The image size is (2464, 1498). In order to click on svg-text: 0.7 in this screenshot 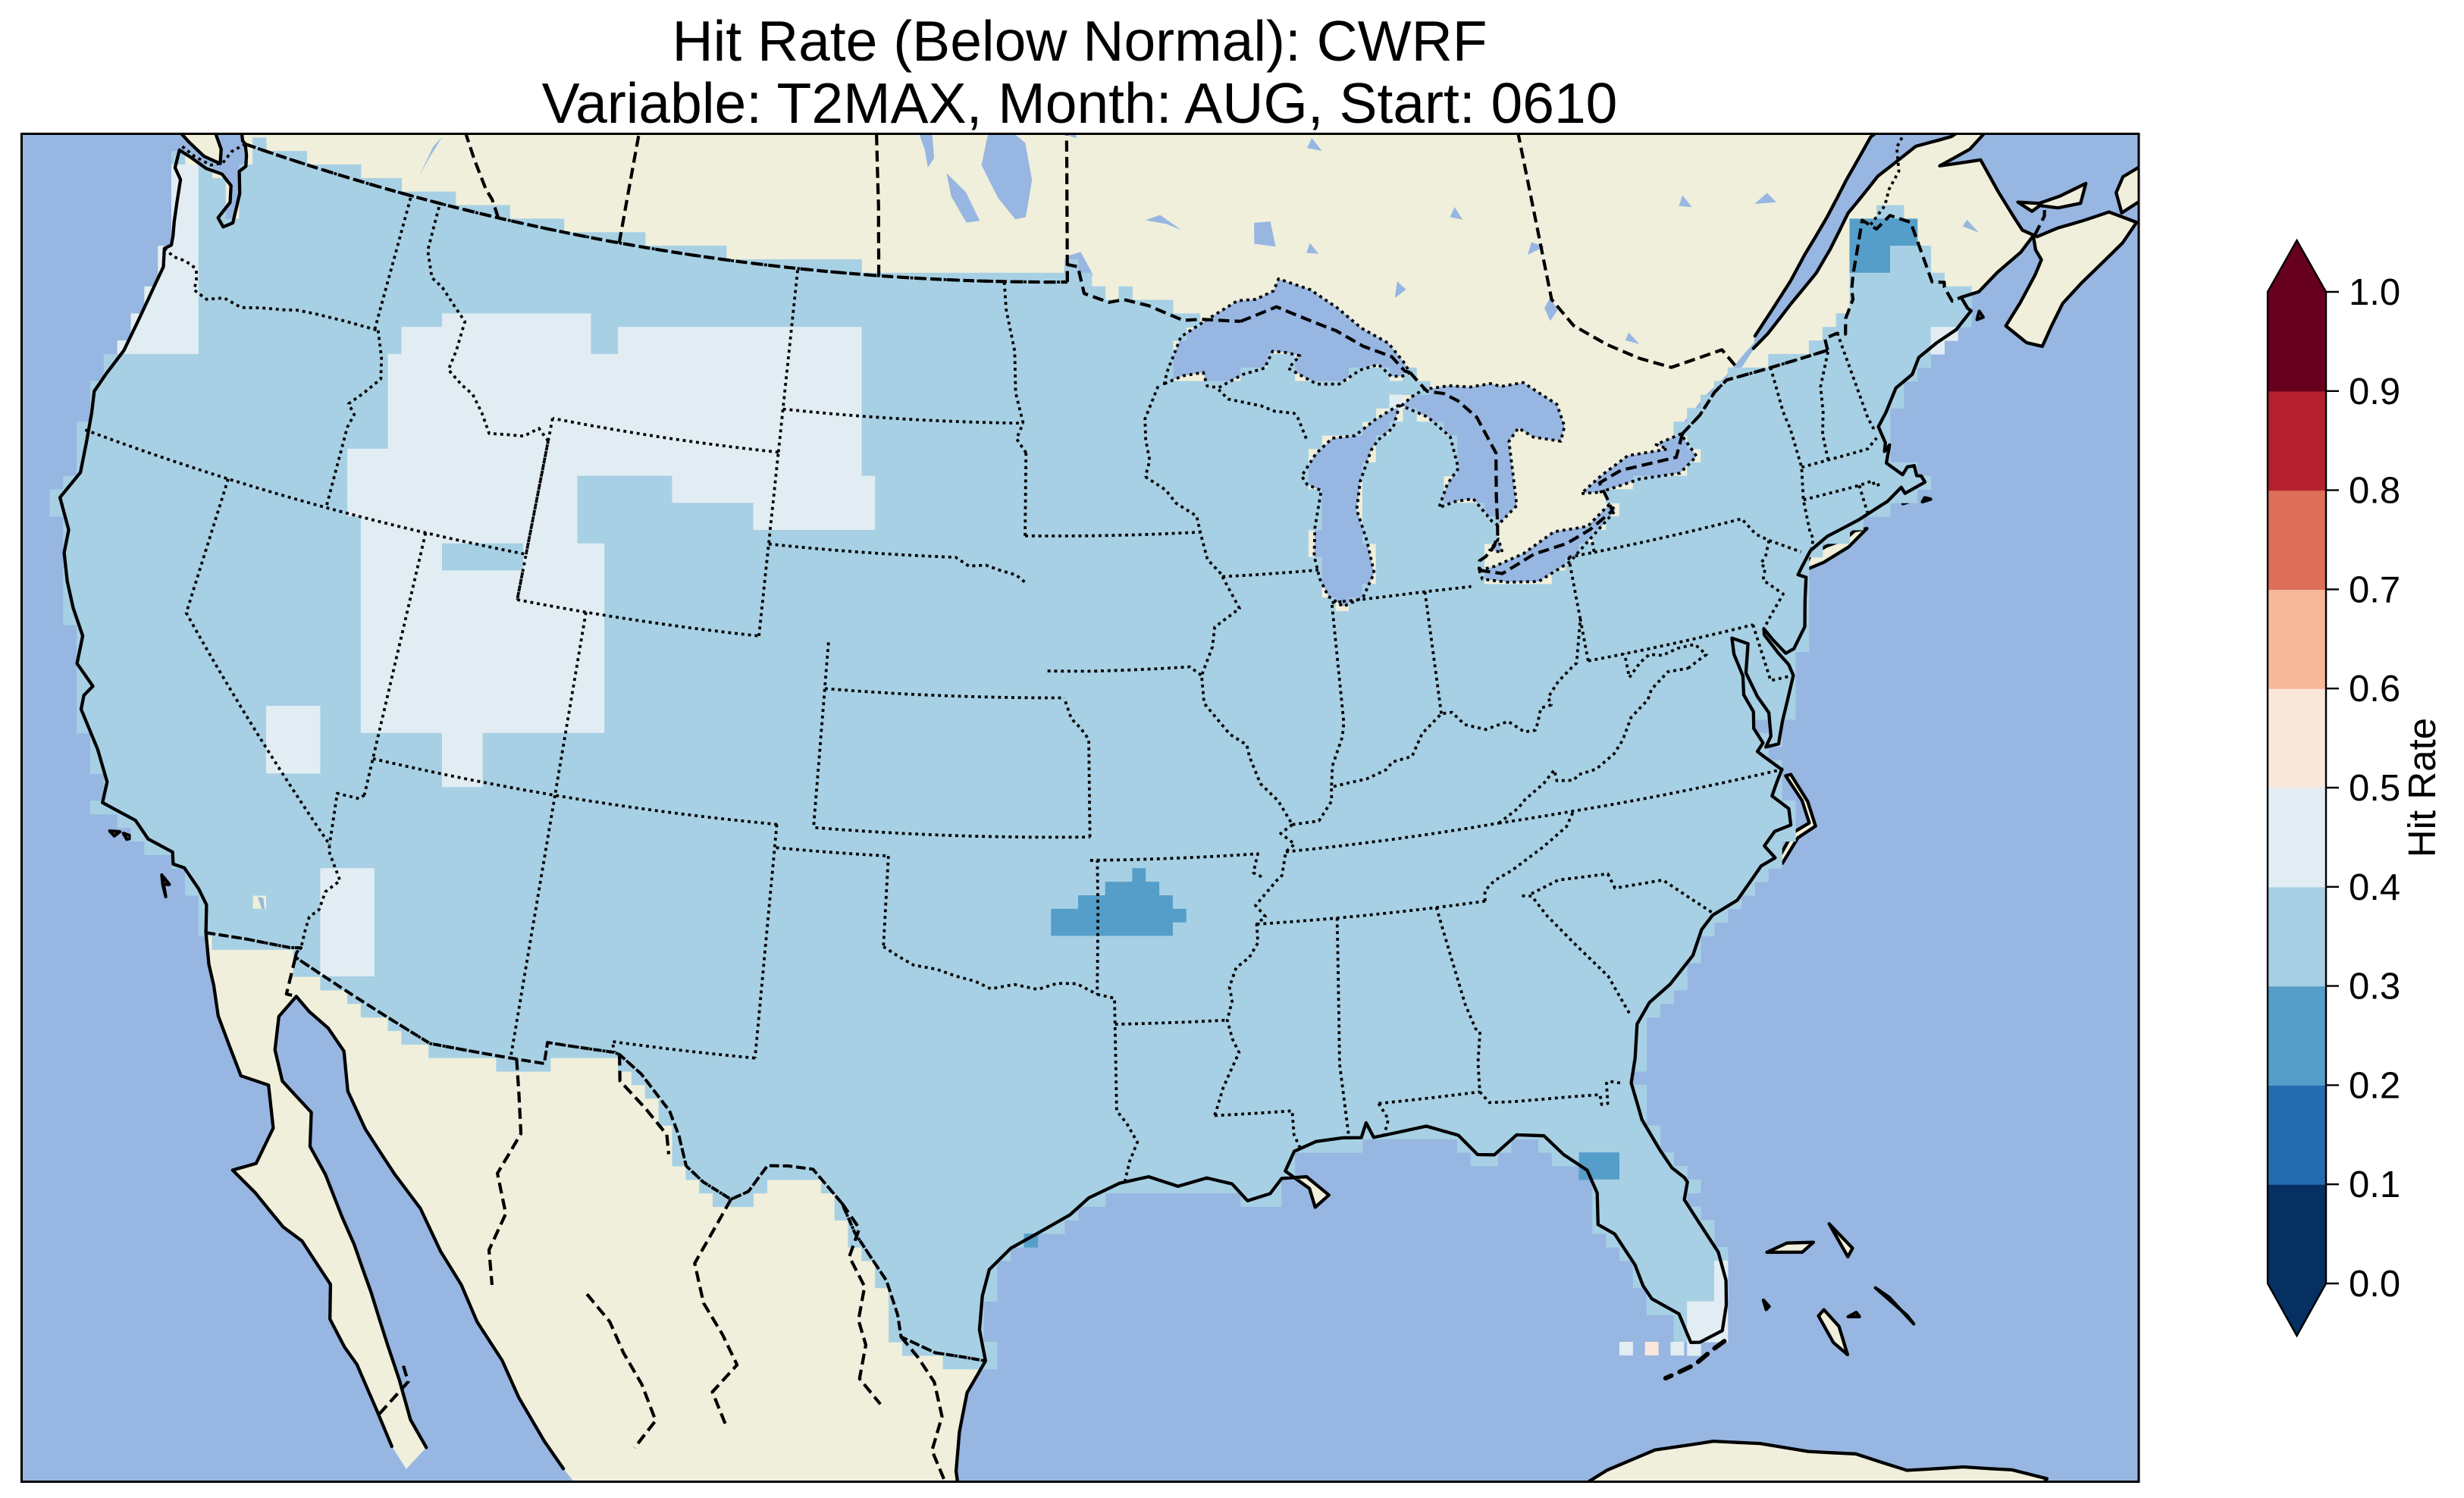, I will do `click(2374, 589)`.